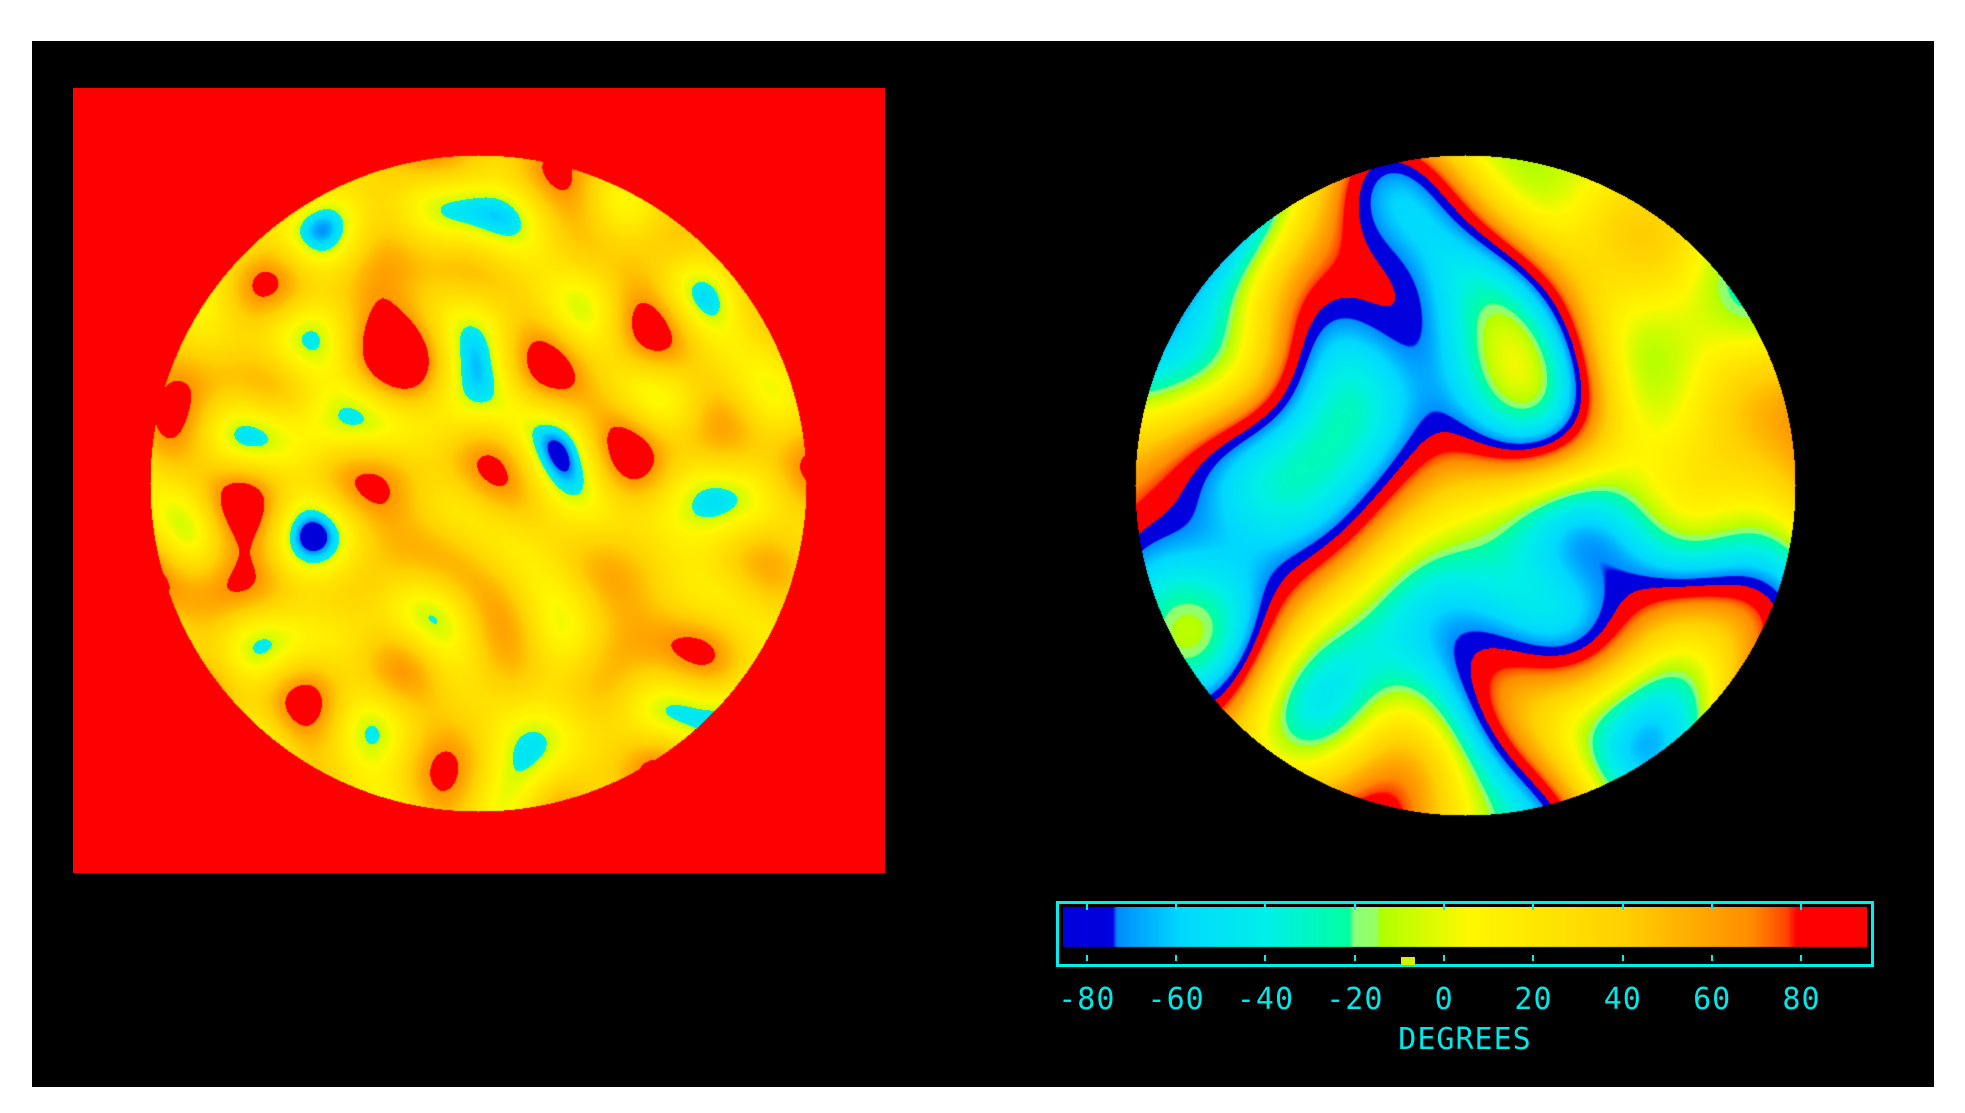  What do you see at coordinates (1533, 999) in the screenshot?
I see `colorbar-tick-label: 20` at bounding box center [1533, 999].